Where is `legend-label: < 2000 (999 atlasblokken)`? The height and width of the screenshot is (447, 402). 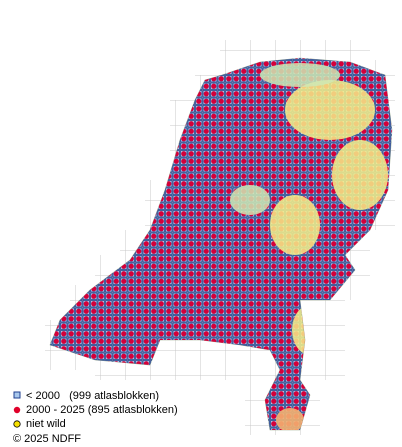 legend-label: < 2000 (999 atlasblokken) is located at coordinates (92, 396).